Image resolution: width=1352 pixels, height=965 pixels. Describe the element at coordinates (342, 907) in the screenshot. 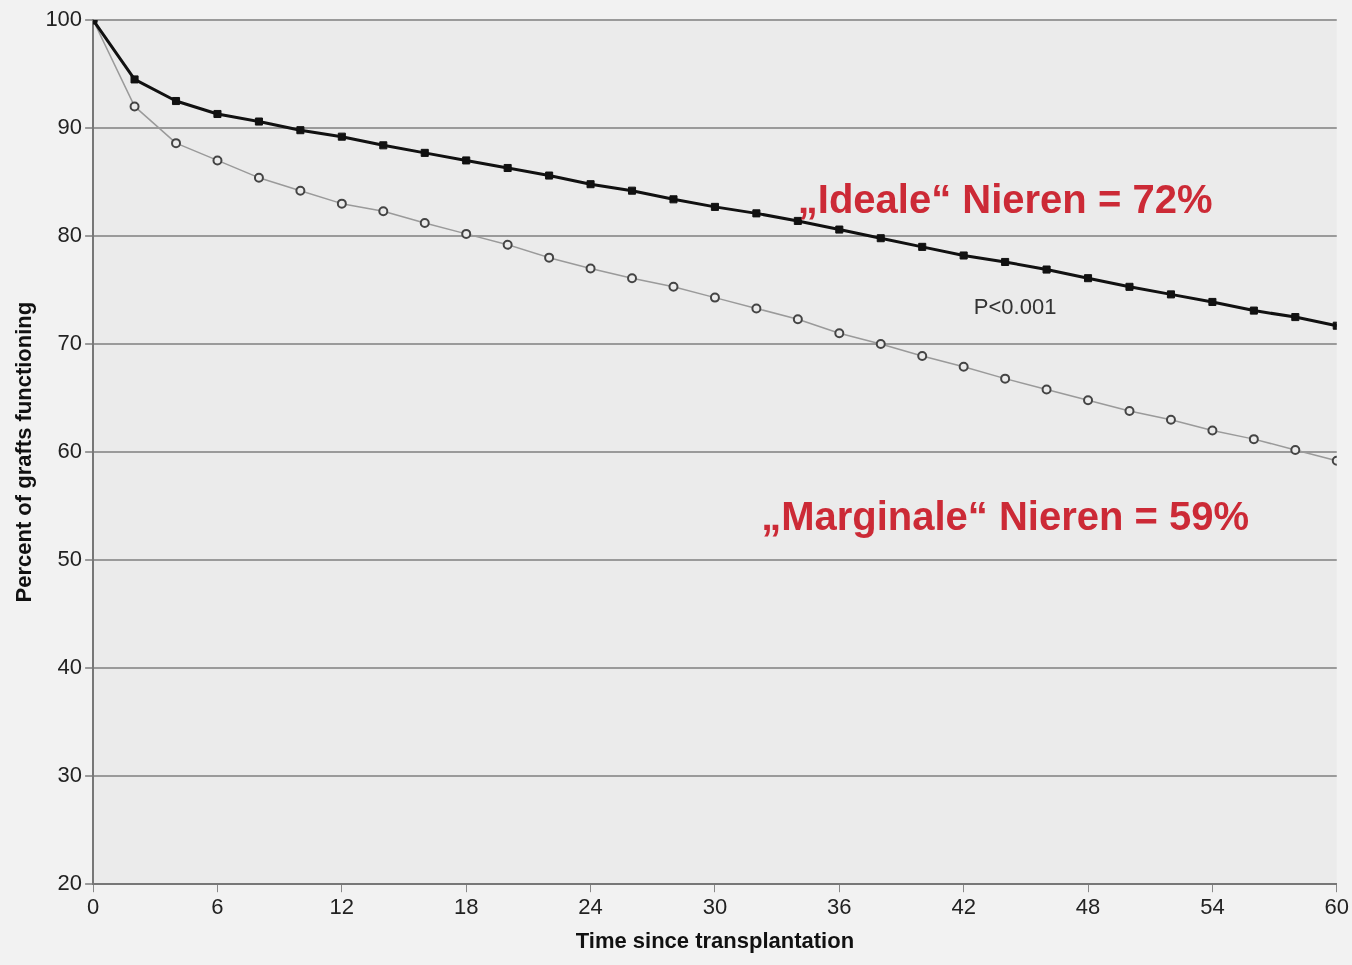

I see `x-tick-label: 12` at that location.